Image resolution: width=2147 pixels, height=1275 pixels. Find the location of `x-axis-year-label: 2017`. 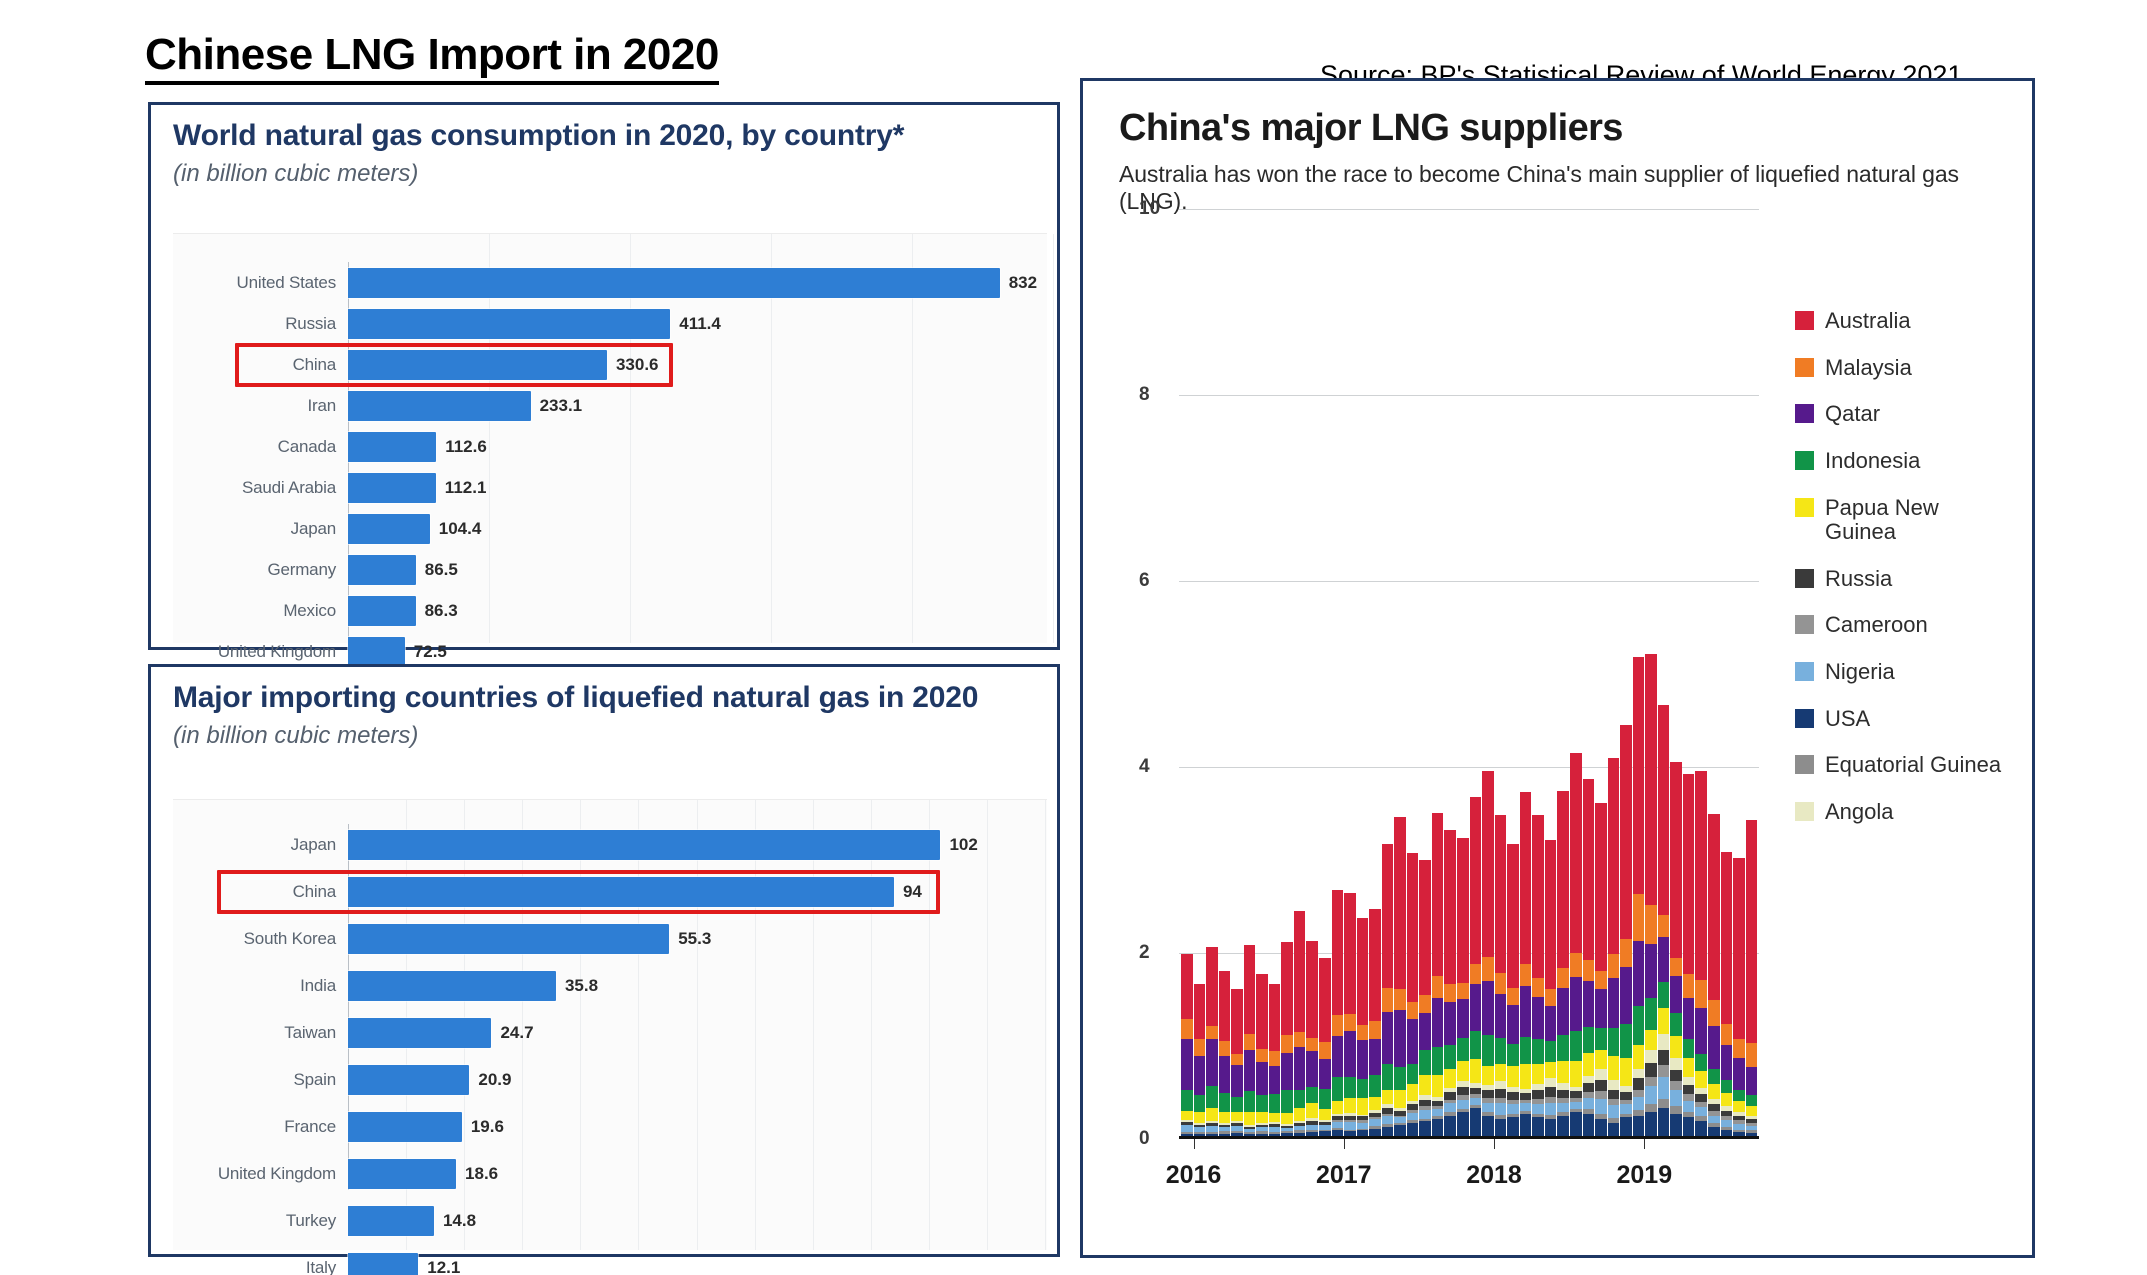

x-axis-year-label: 2017 is located at coordinates (1343, 1175).